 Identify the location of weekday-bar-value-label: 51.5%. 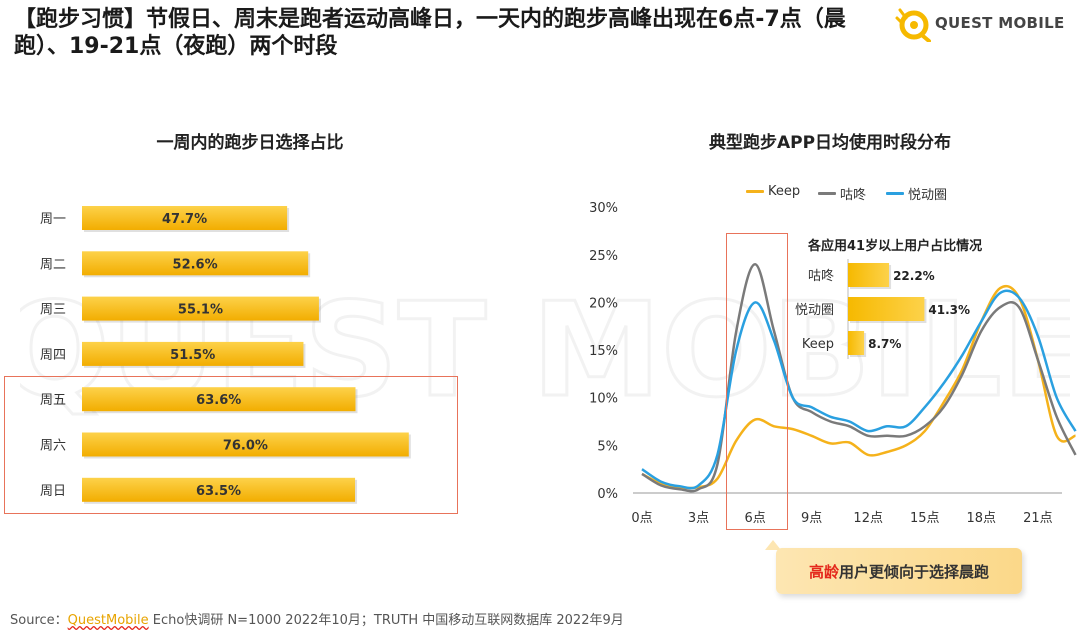
(192, 355).